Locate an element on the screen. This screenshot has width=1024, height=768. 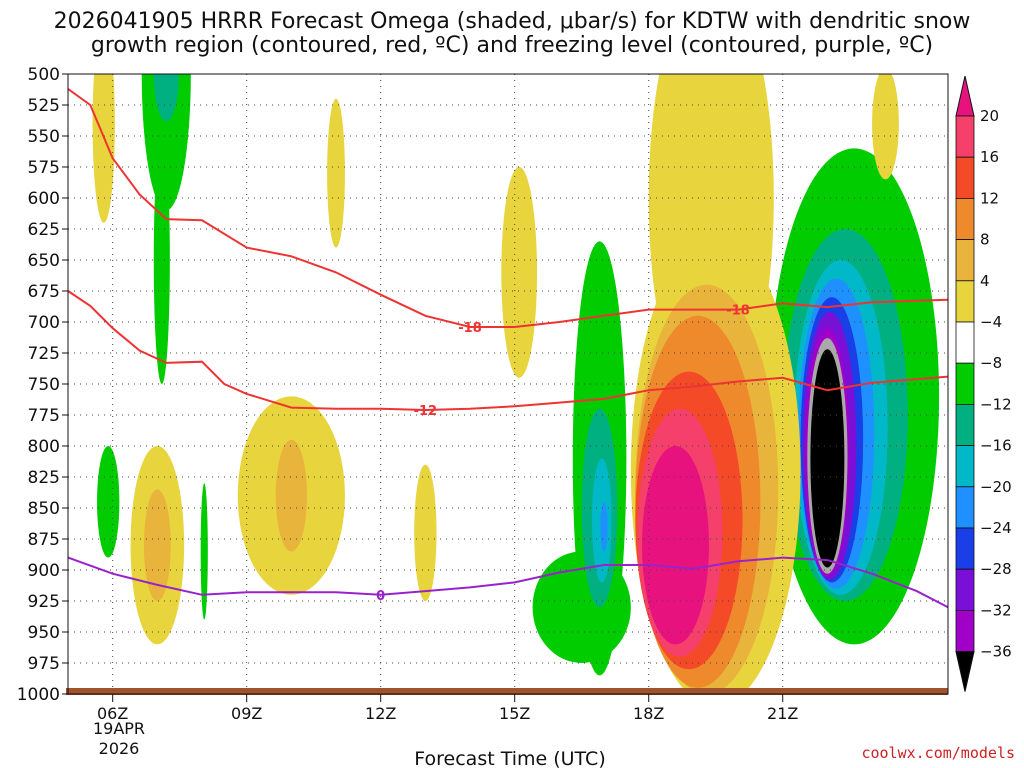
y-tick-label-500: 500 is located at coordinates (44, 75).